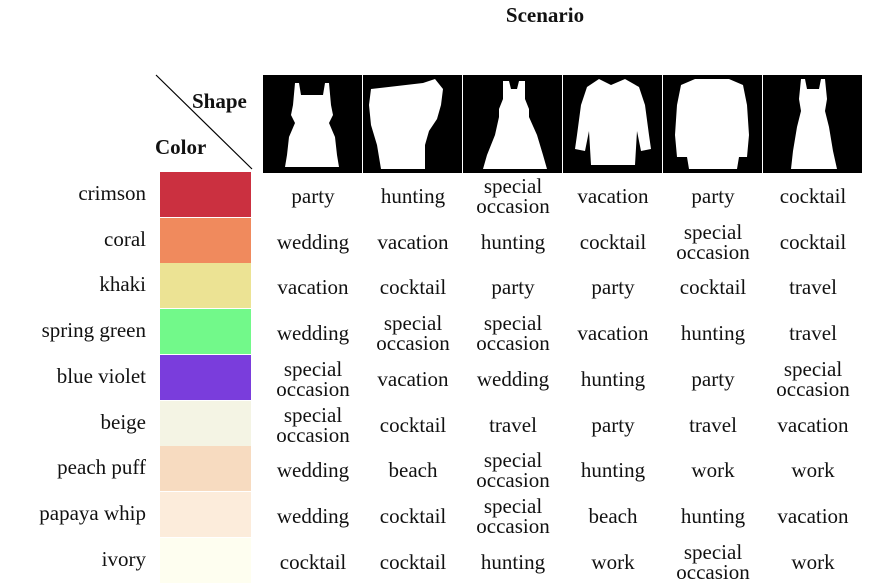 The width and height of the screenshot is (879, 585). I want to click on color-name-label: crimson, so click(112, 193).